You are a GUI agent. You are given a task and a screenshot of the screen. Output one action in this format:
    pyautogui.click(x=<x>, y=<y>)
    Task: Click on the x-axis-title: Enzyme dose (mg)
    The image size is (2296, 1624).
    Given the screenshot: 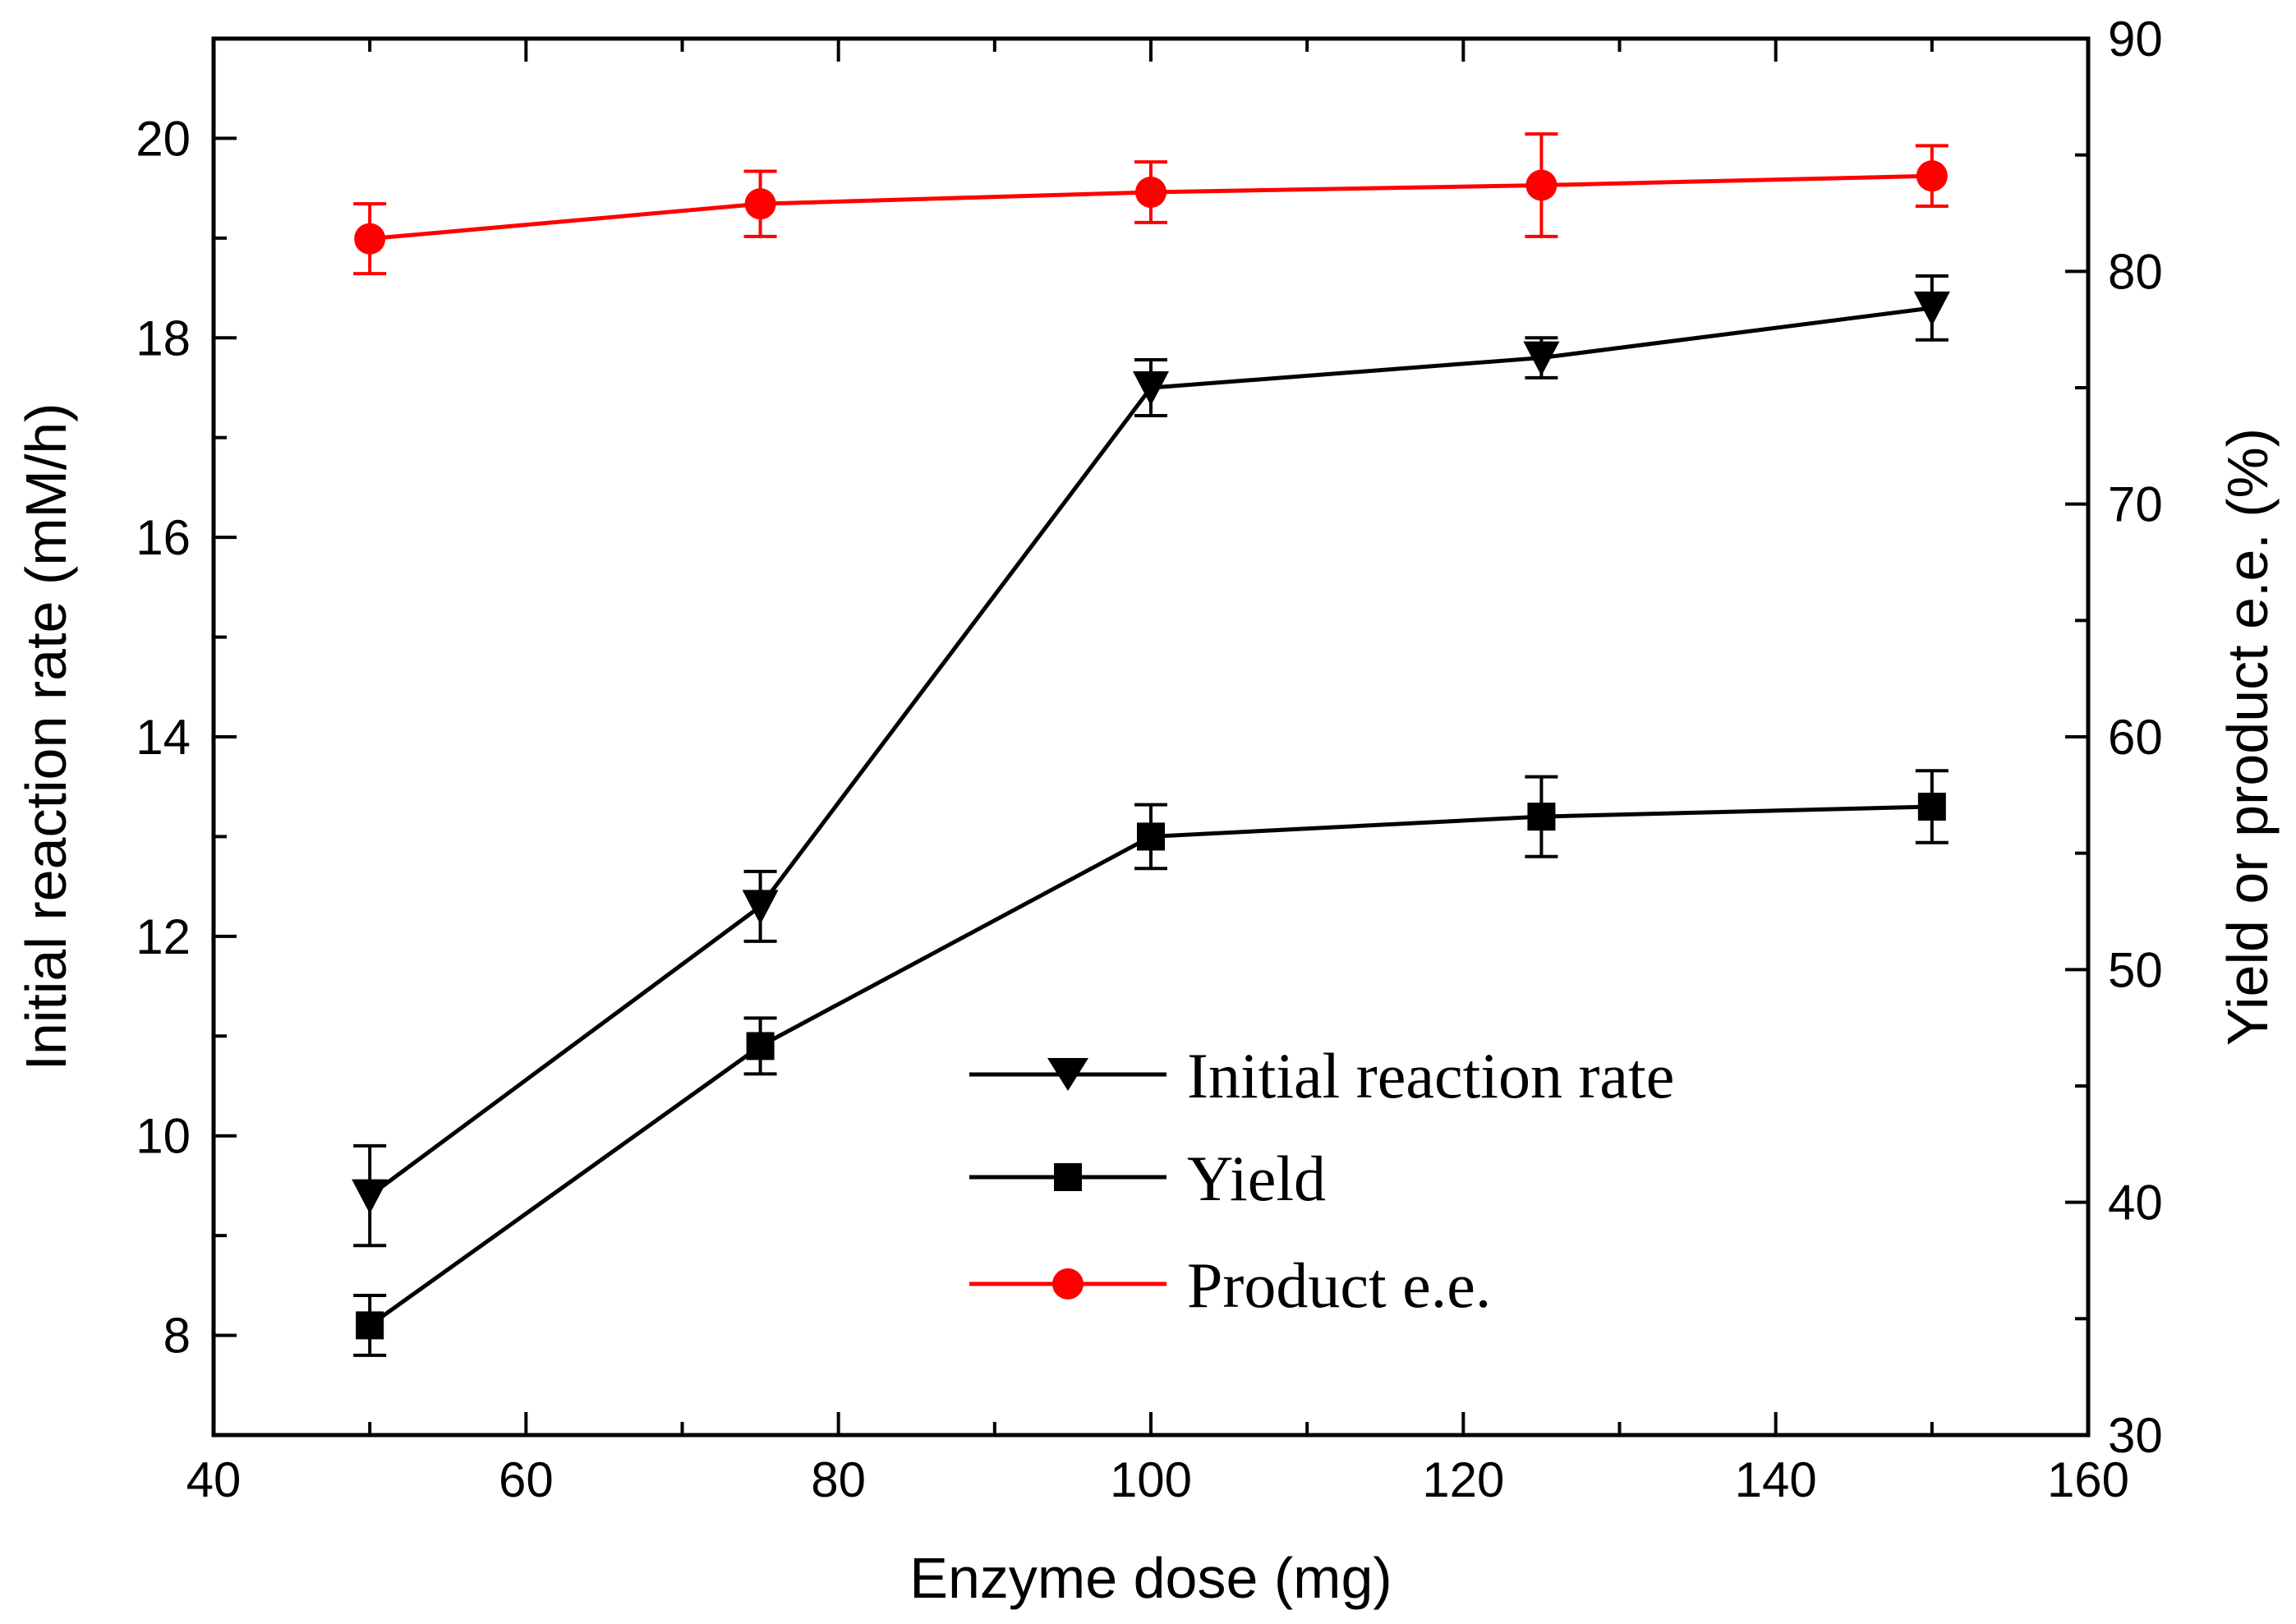 What is the action you would take?
    pyautogui.click(x=1150, y=1578)
    